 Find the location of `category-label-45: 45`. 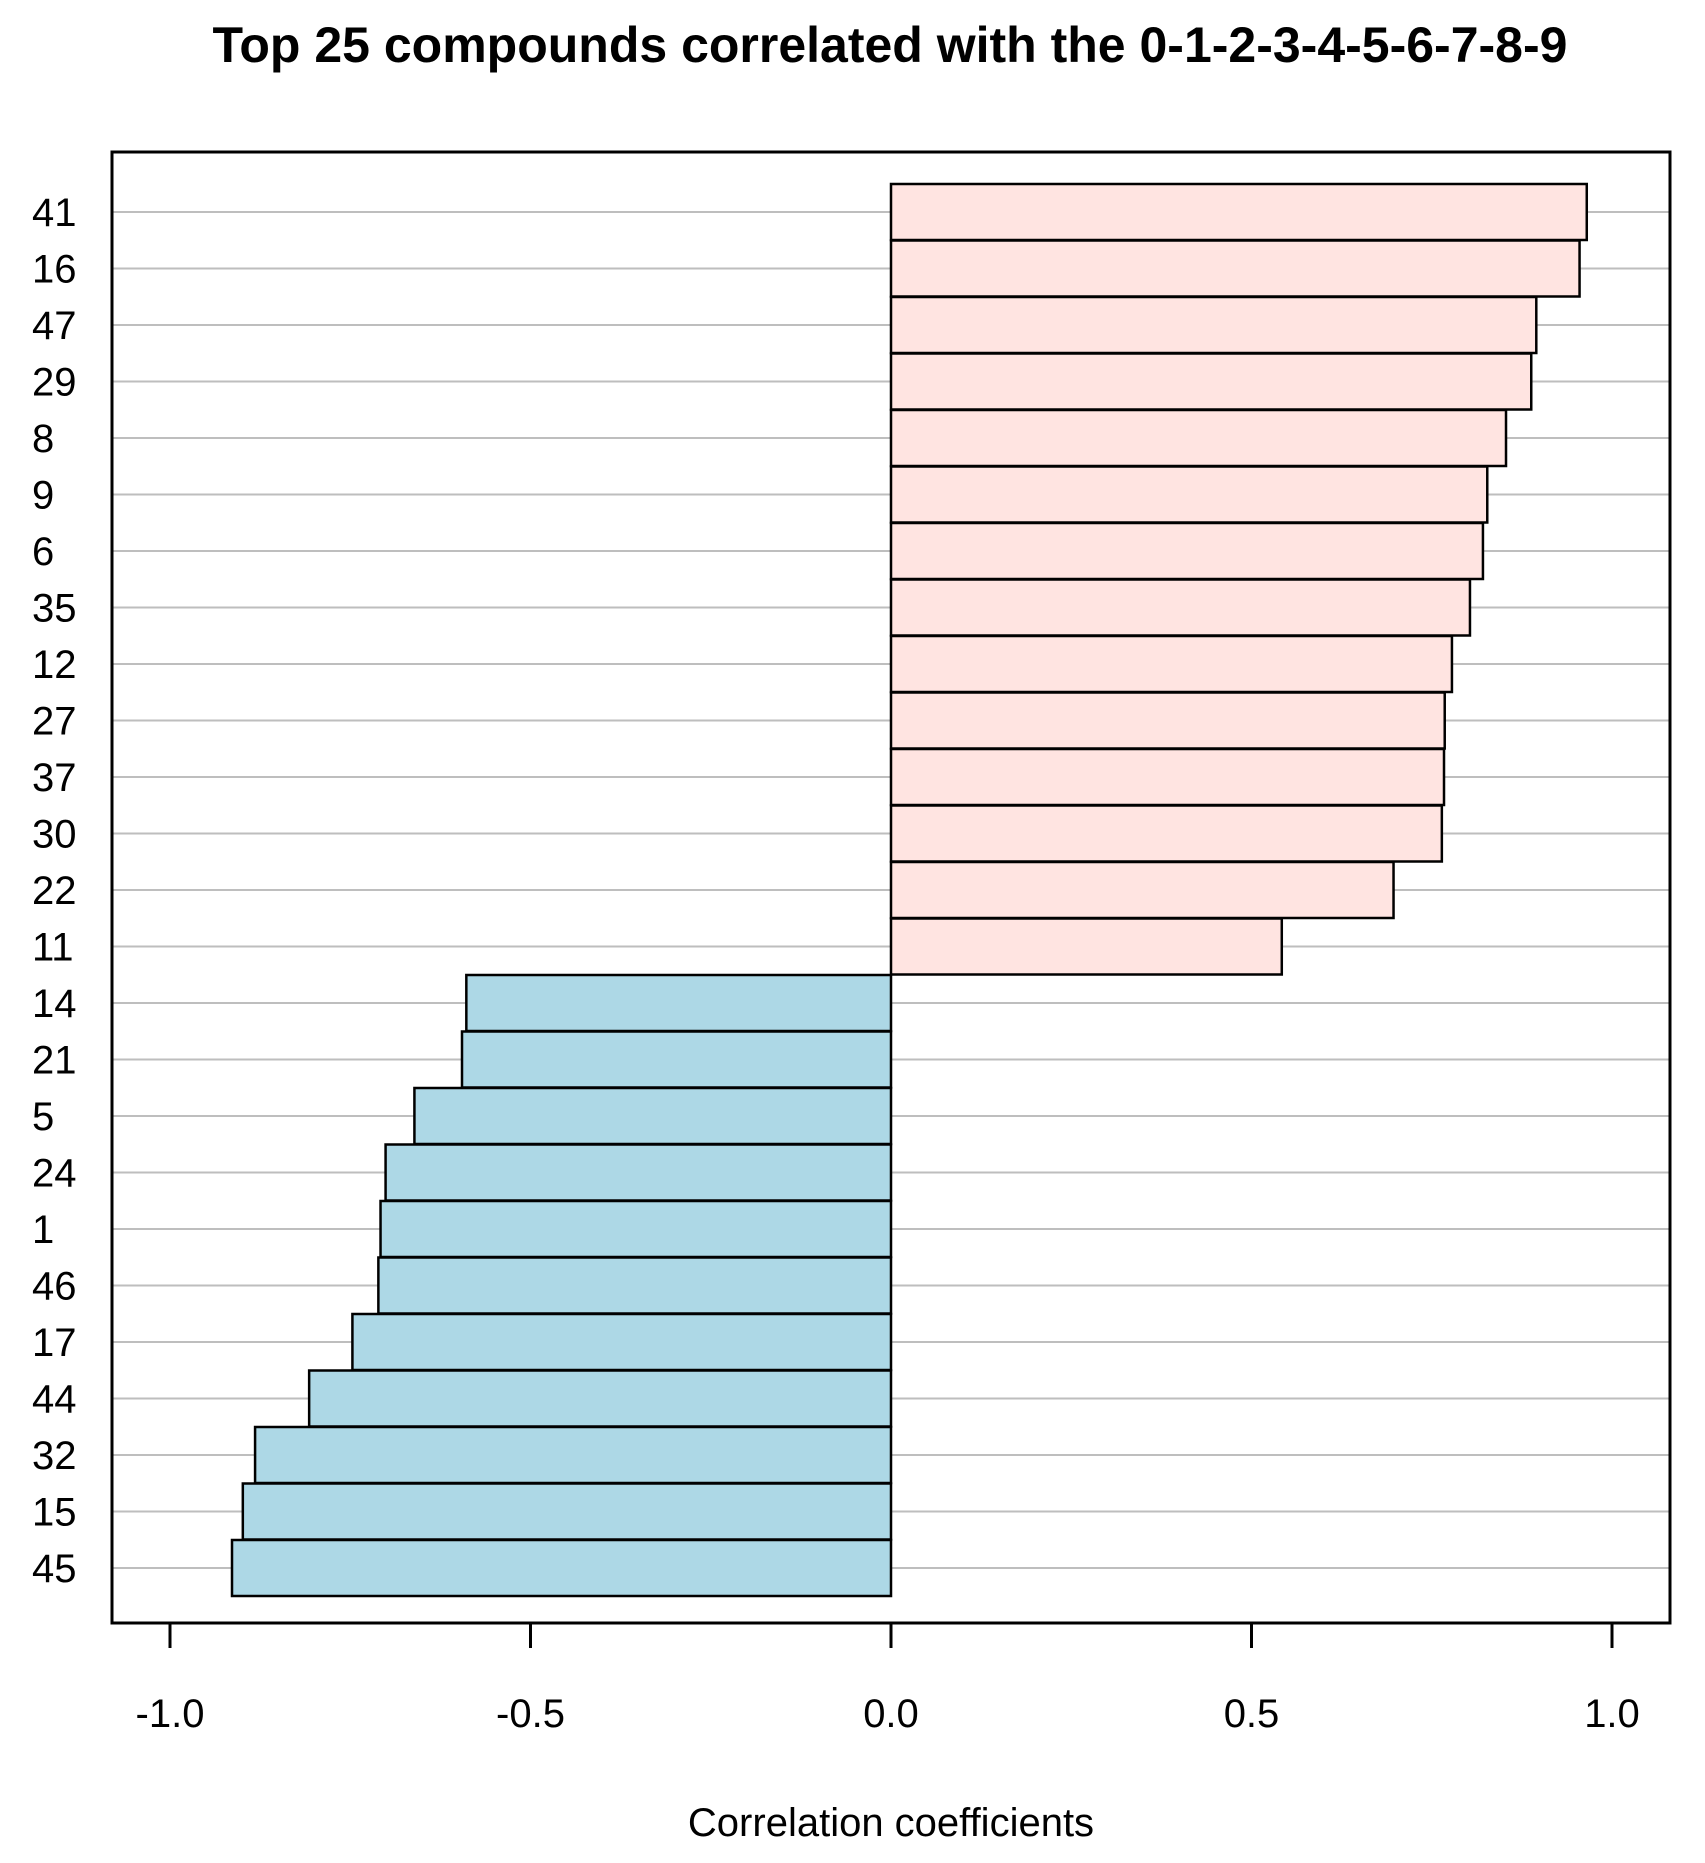

category-label-45: 45 is located at coordinates (54, 1569).